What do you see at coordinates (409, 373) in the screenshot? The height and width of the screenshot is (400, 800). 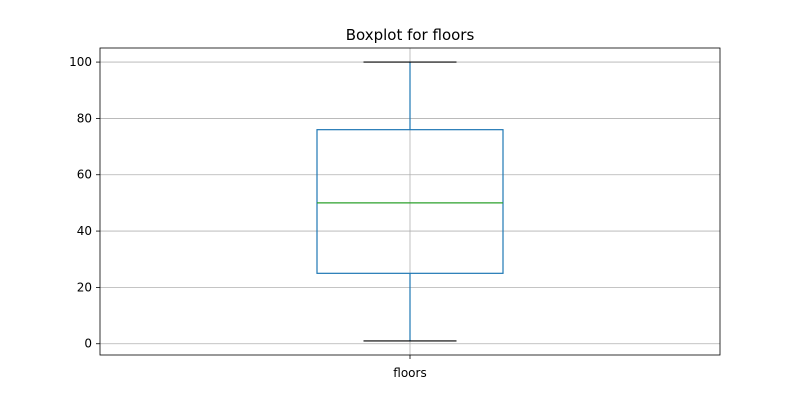 I see `x-tick-label: floors` at bounding box center [409, 373].